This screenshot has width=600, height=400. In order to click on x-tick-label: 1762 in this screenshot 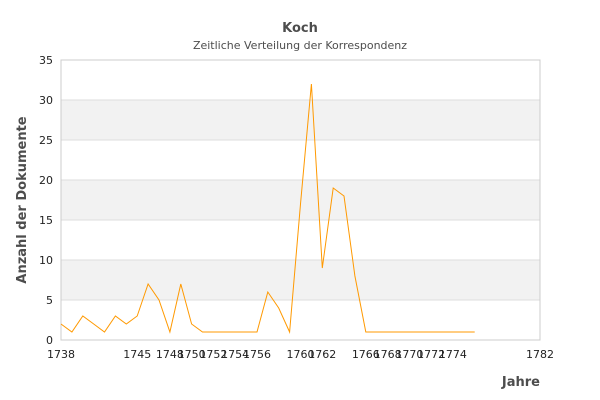, I will do `click(322, 354)`.